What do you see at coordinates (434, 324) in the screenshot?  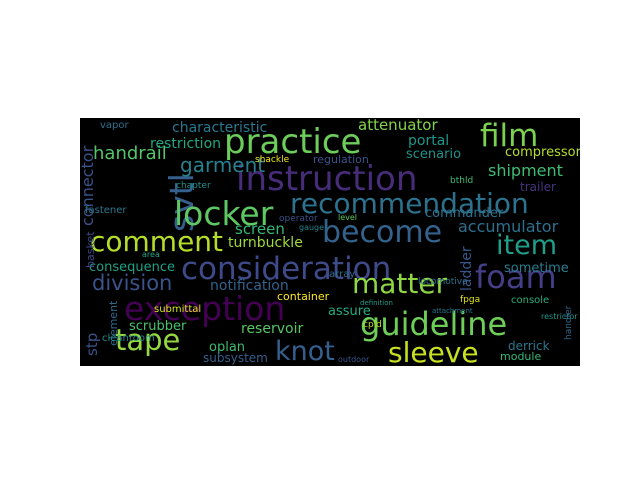 I see `word: guideline` at bounding box center [434, 324].